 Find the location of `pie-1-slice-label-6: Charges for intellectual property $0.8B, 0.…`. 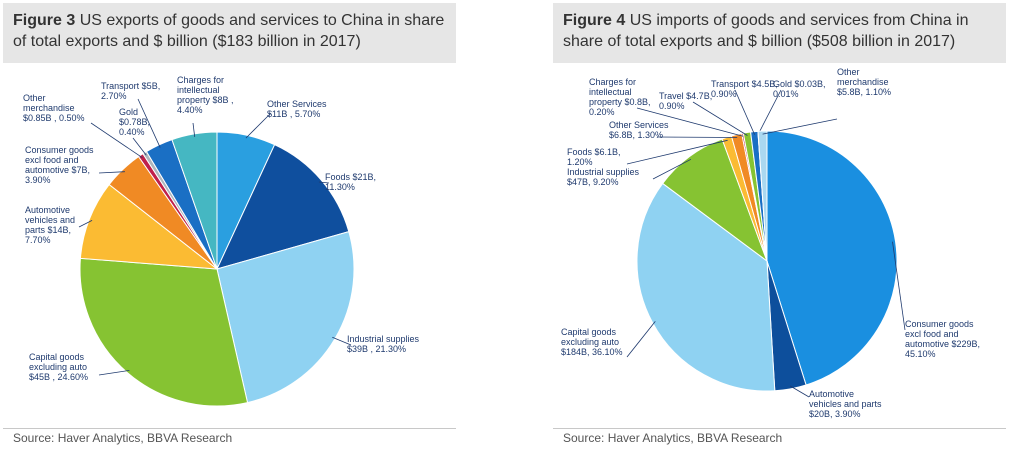

pie-1-slice-label-6: Charges for intellectual property $0.8B, 0.… is located at coordinates (620, 97).